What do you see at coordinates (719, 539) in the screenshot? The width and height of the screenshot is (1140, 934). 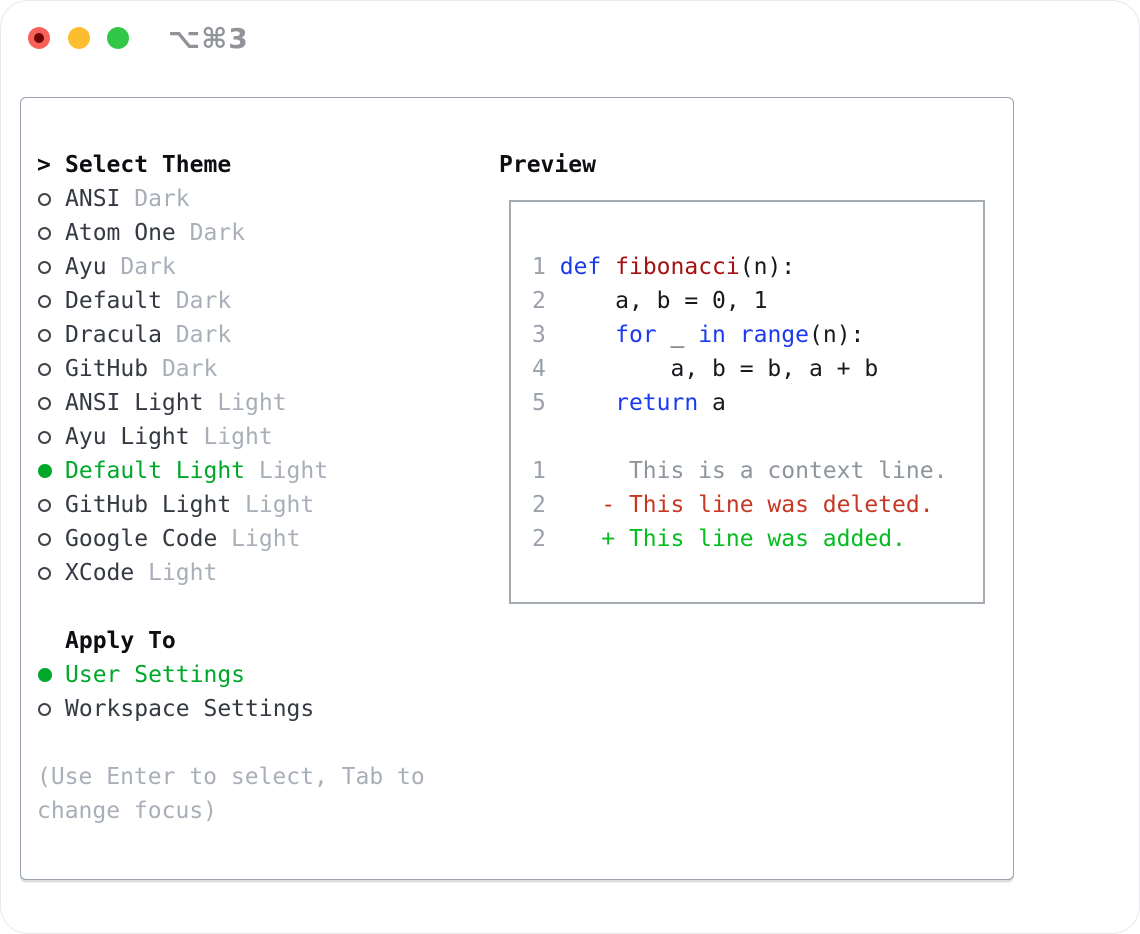 I see `diff-added-line: 2 + This line was added.` at bounding box center [719, 539].